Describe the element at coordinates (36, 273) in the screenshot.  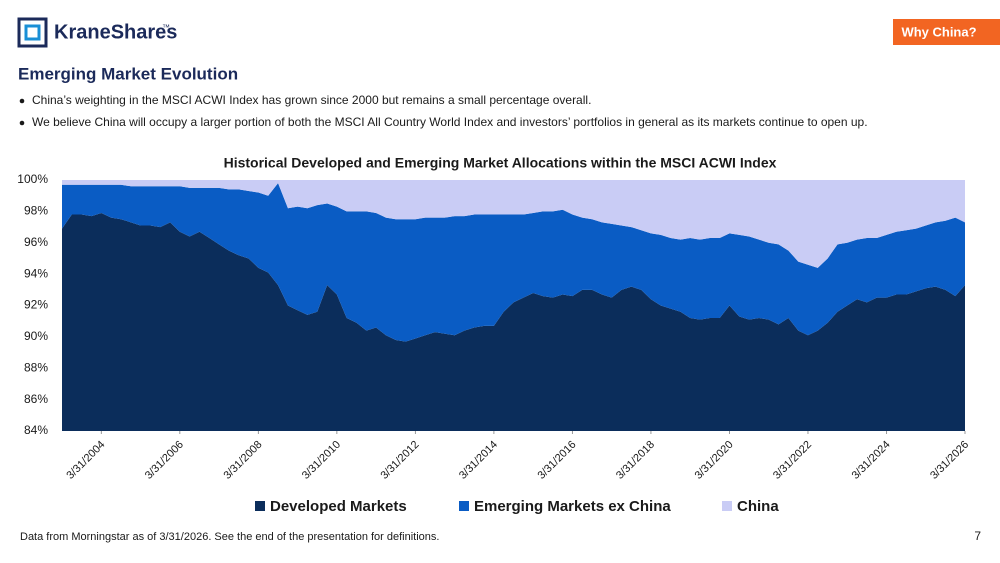
I see `y-tick-label: 94%` at that location.